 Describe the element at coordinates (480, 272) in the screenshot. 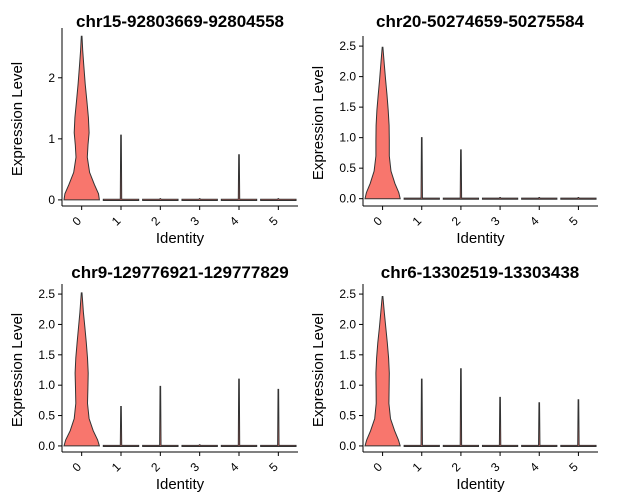

I see `panel-title: chr6-13302519-13303438` at that location.